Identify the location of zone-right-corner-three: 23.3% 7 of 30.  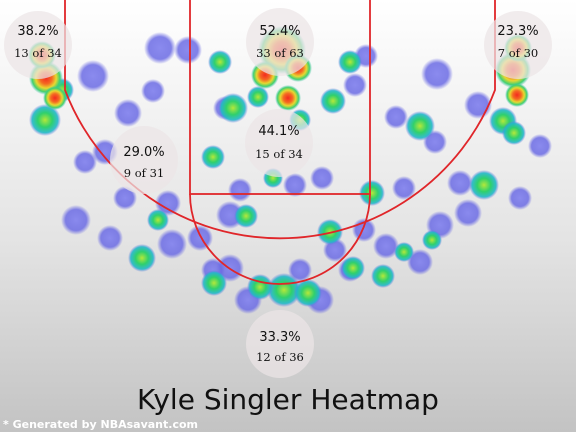
(518, 45).